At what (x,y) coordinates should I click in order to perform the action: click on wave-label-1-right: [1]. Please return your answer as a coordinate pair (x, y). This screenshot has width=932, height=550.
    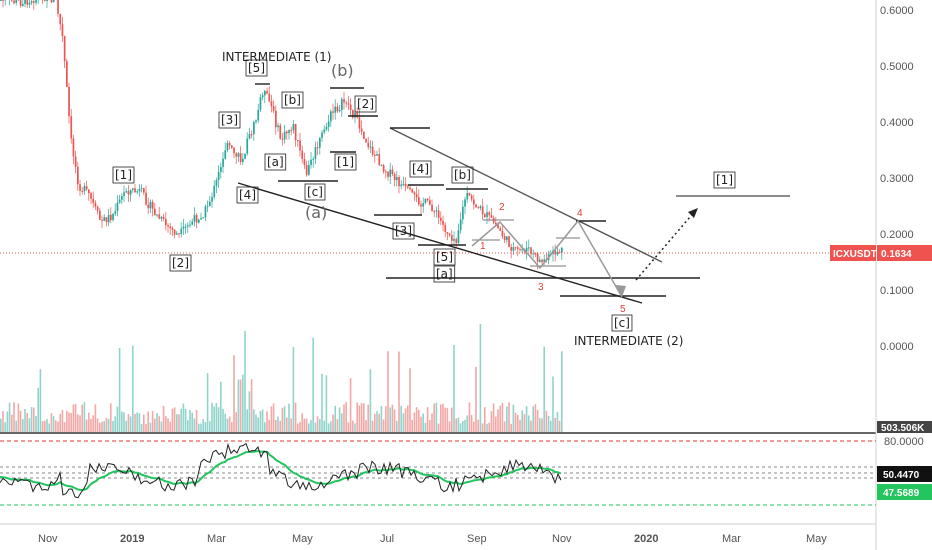
    Looking at the image, I should click on (724, 180).